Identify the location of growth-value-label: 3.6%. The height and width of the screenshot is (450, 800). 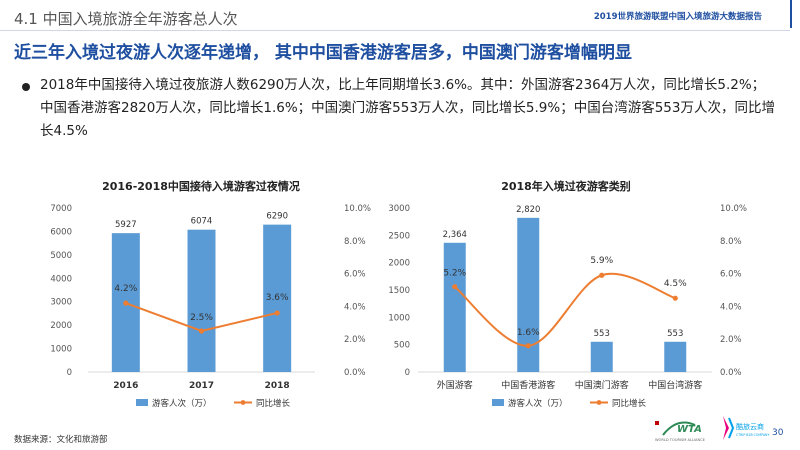
(277, 298).